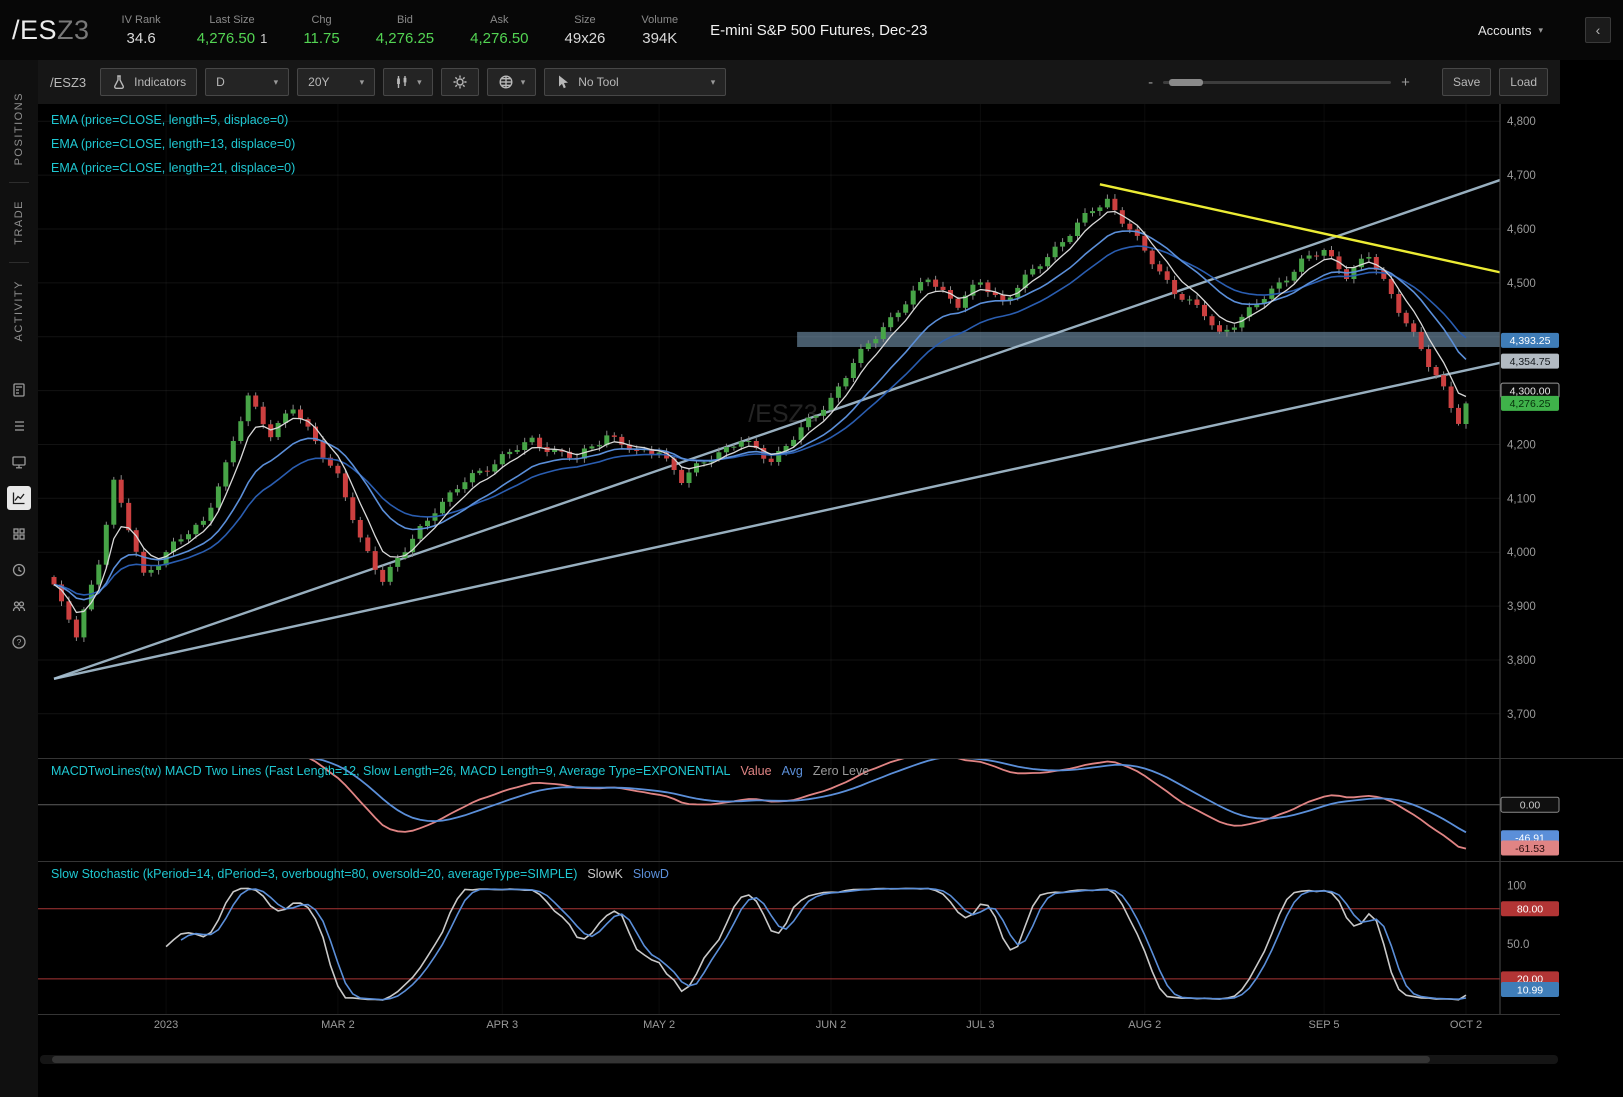 This screenshot has width=1623, height=1097. What do you see at coordinates (73, 29) in the screenshot?
I see `symbol-month: Z3` at bounding box center [73, 29].